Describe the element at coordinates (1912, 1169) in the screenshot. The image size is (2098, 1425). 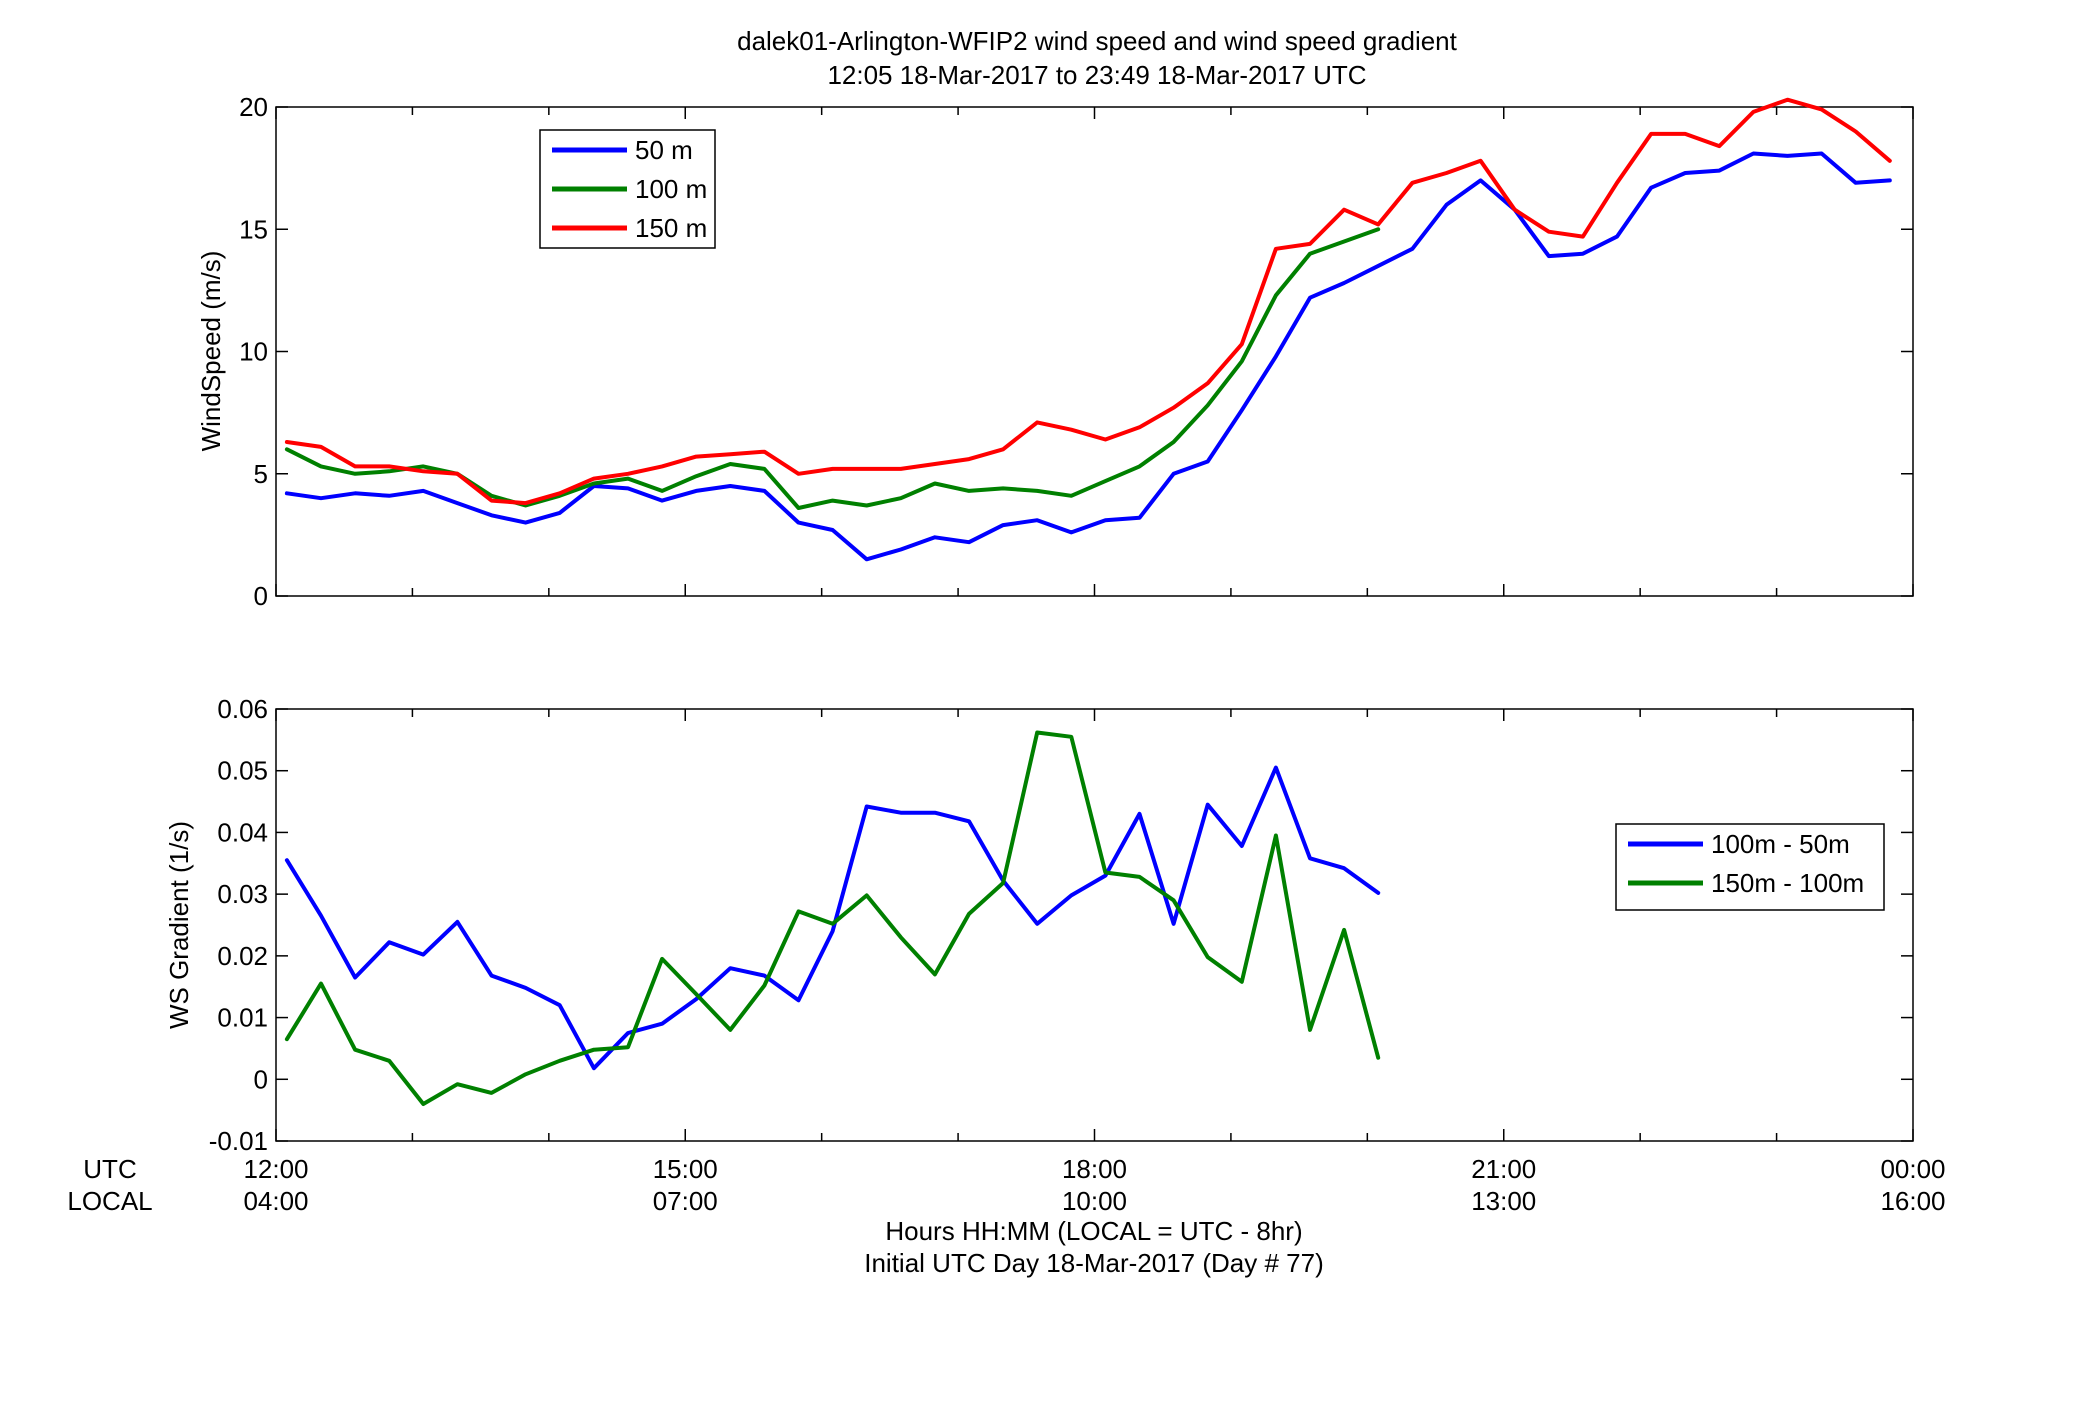
I see `x-tick-label-utc: 00:00` at that location.